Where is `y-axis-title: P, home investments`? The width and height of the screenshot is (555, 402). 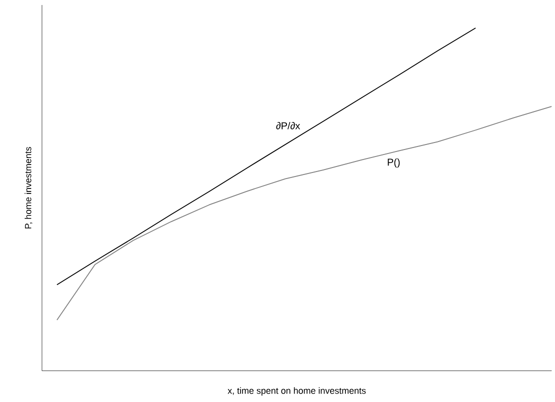 y-axis-title: P, home investments is located at coordinates (28, 188).